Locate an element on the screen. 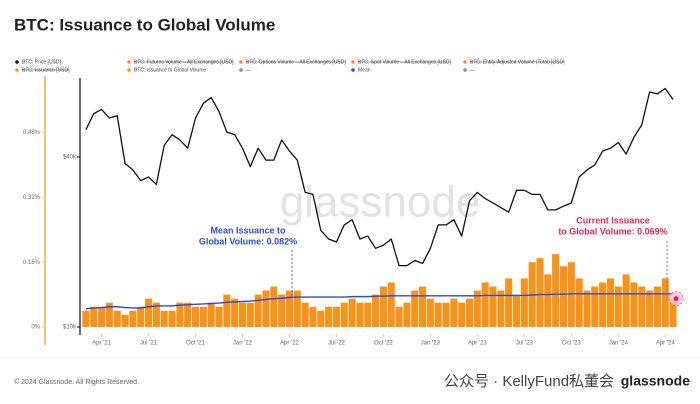 Image resolution: width=700 pixels, height=404 pixels. watermark: glassnode is located at coordinates (380, 202).